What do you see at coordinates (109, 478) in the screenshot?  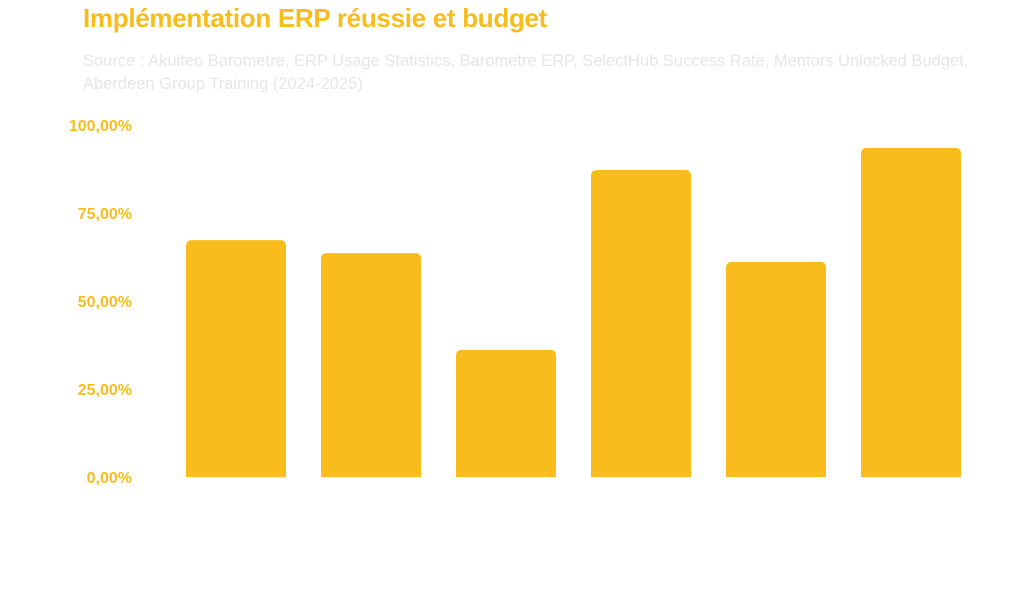 I see `y-tick-label: 0,00%` at bounding box center [109, 478].